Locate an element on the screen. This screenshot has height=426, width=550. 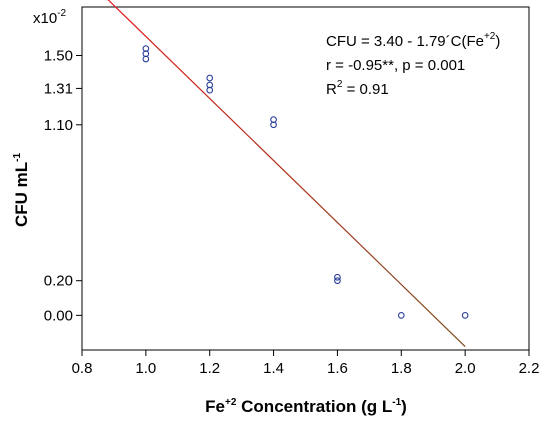
r-squared: R2 = 0.91 is located at coordinates (357, 88).